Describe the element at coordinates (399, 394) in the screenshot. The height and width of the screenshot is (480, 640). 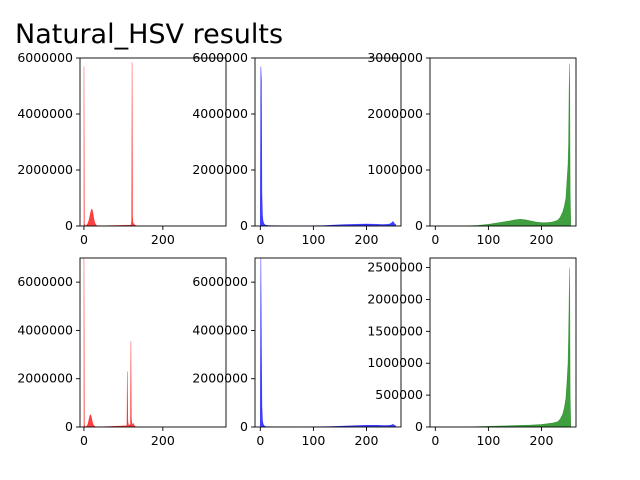
I see `y-tick-label: 500000` at that location.